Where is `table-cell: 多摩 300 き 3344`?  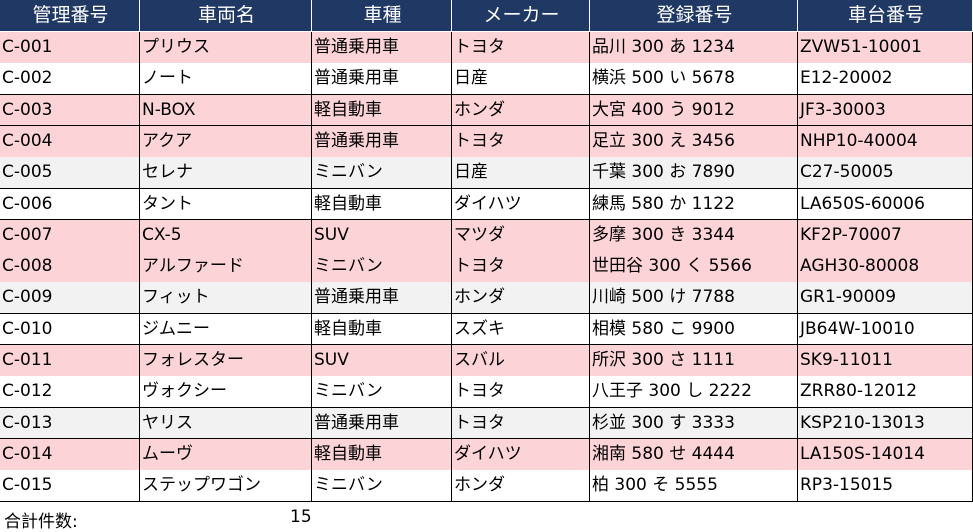
table-cell: 多摩 300 き 3344 is located at coordinates (694, 235).